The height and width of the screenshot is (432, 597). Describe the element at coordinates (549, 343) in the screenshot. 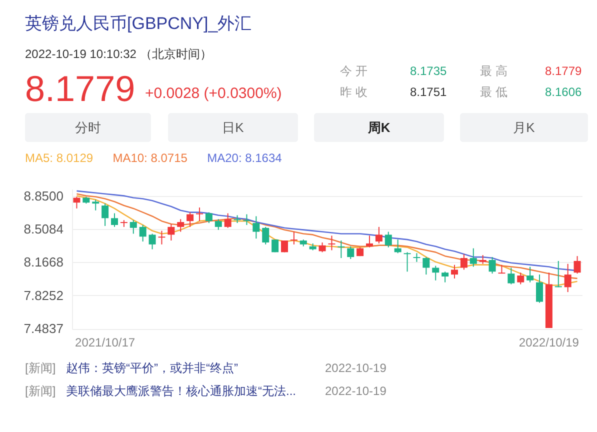

I see `x-tick-label: 2022/10/19` at that location.